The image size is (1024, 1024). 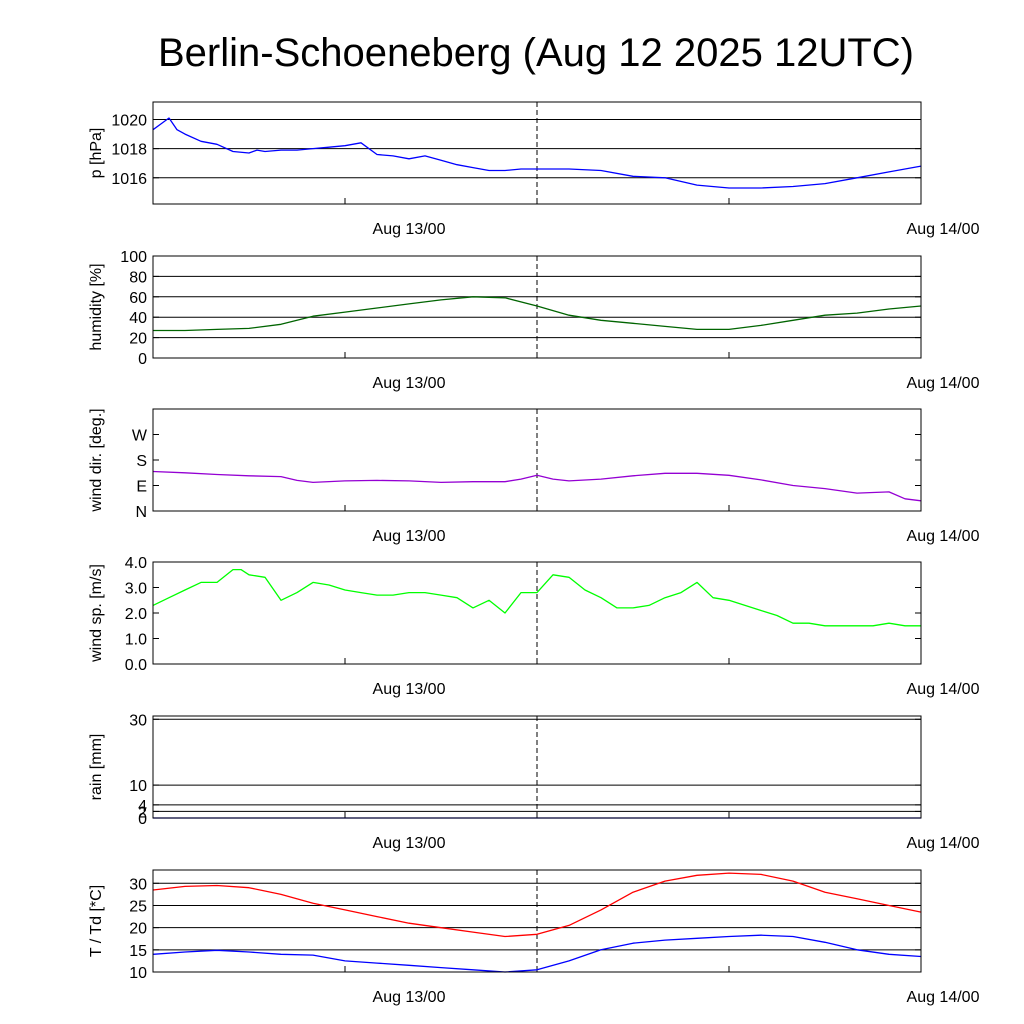 What do you see at coordinates (96, 153) in the screenshot?
I see `y-axis-label: p [hPa]` at bounding box center [96, 153].